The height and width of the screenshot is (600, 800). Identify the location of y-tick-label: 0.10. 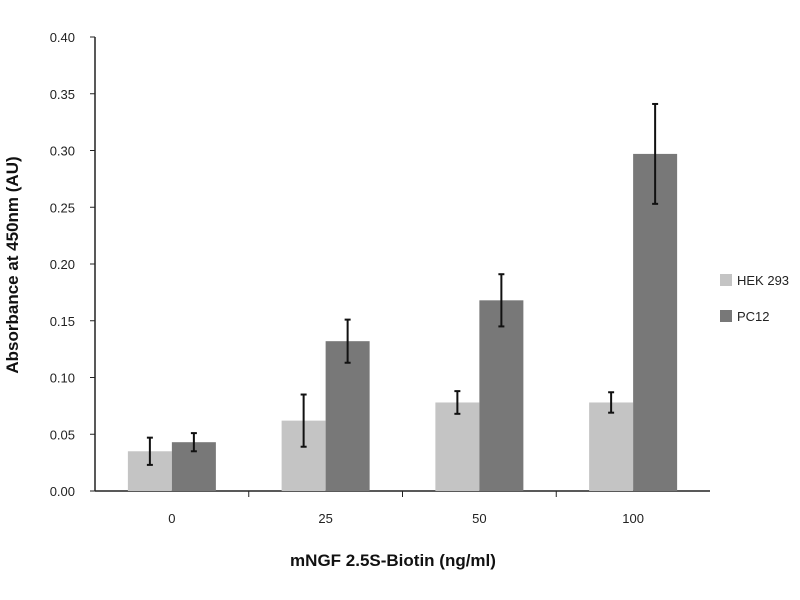
(62, 378).